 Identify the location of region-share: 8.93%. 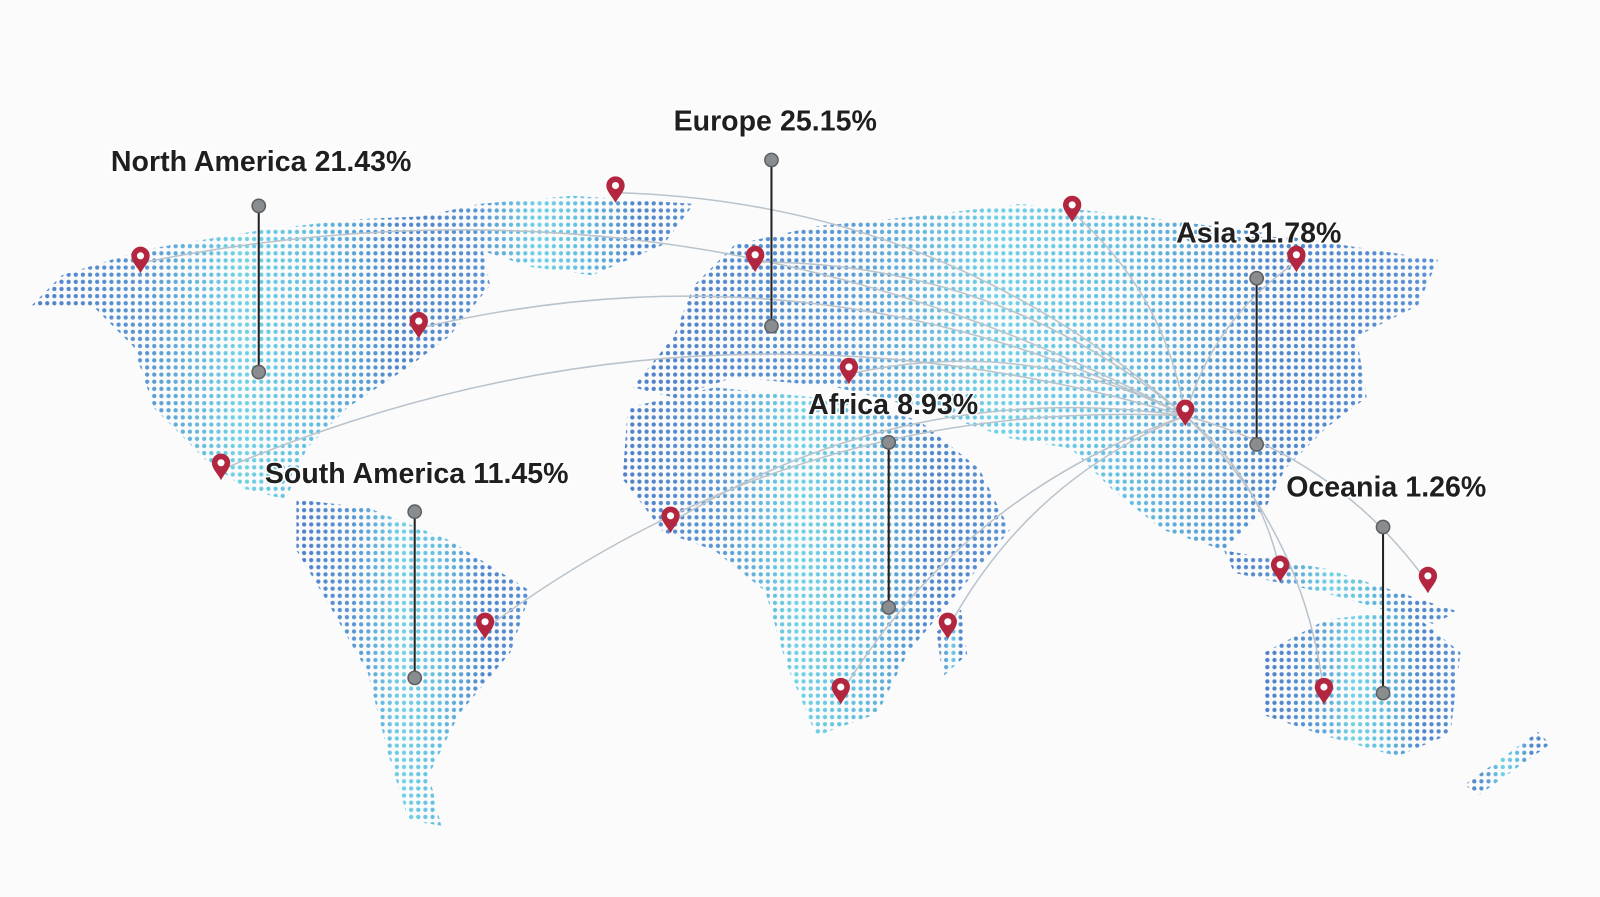
(937, 405).